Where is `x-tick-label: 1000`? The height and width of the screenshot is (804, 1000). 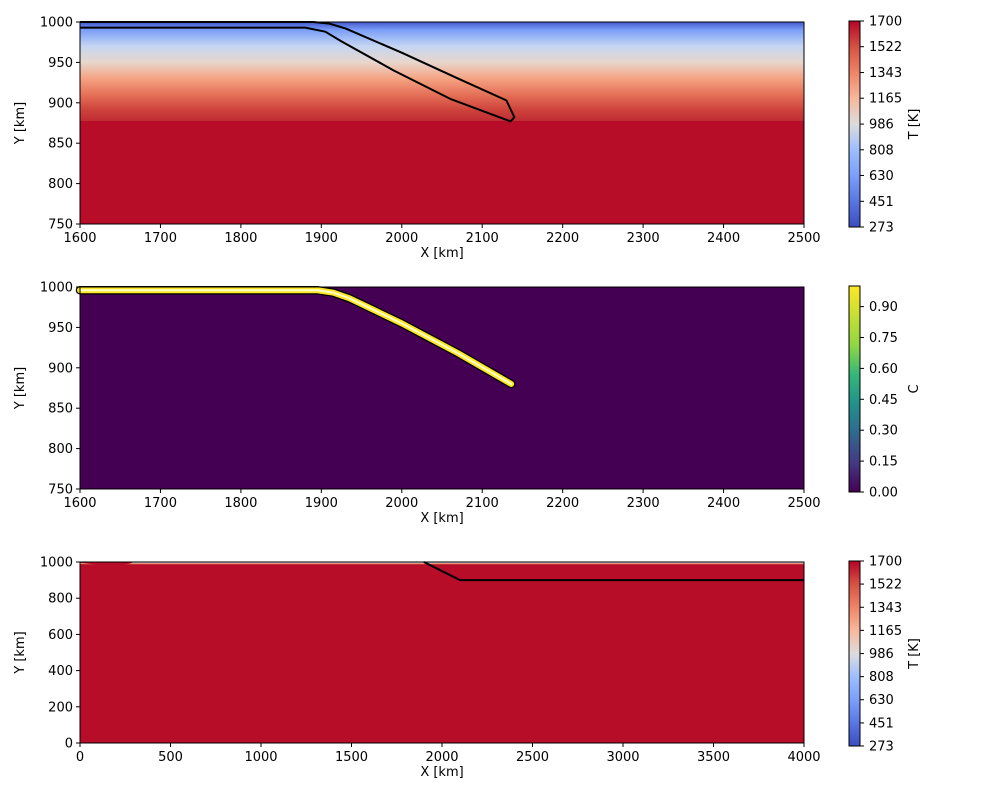
x-tick-label: 1000 is located at coordinates (260, 757).